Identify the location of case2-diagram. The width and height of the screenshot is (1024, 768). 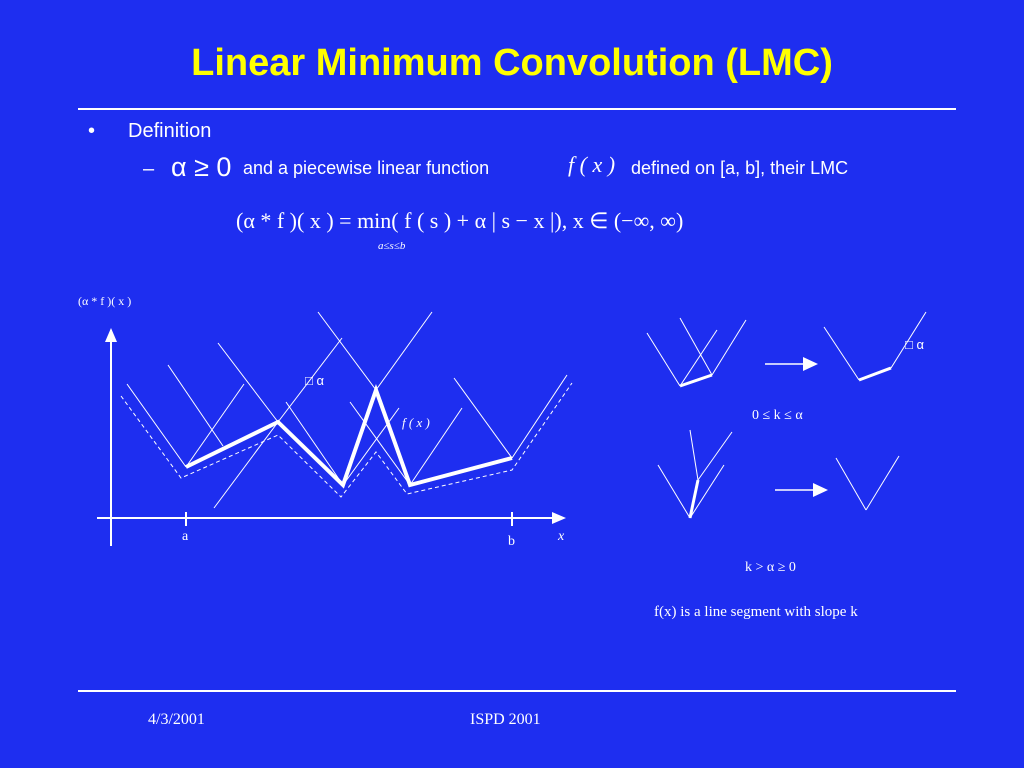
(778, 474).